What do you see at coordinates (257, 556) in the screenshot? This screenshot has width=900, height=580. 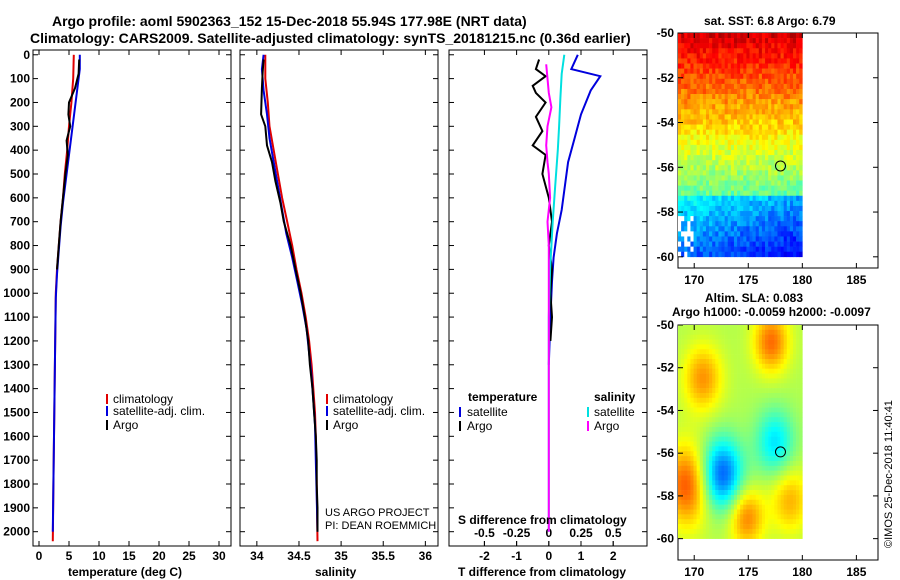 I see `x-tick-label: 34` at bounding box center [257, 556].